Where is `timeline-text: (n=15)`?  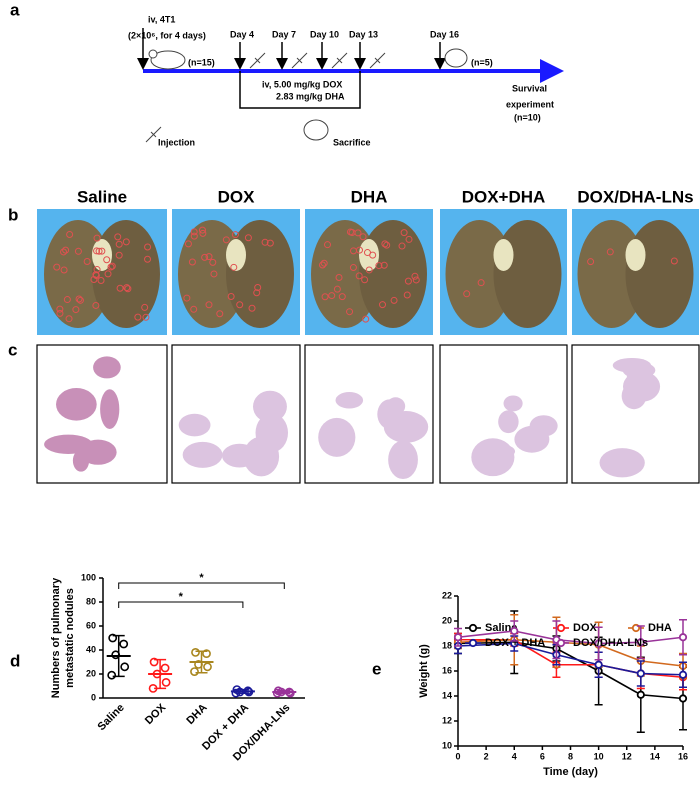
timeline-text: (n=15) is located at coordinates (201, 62).